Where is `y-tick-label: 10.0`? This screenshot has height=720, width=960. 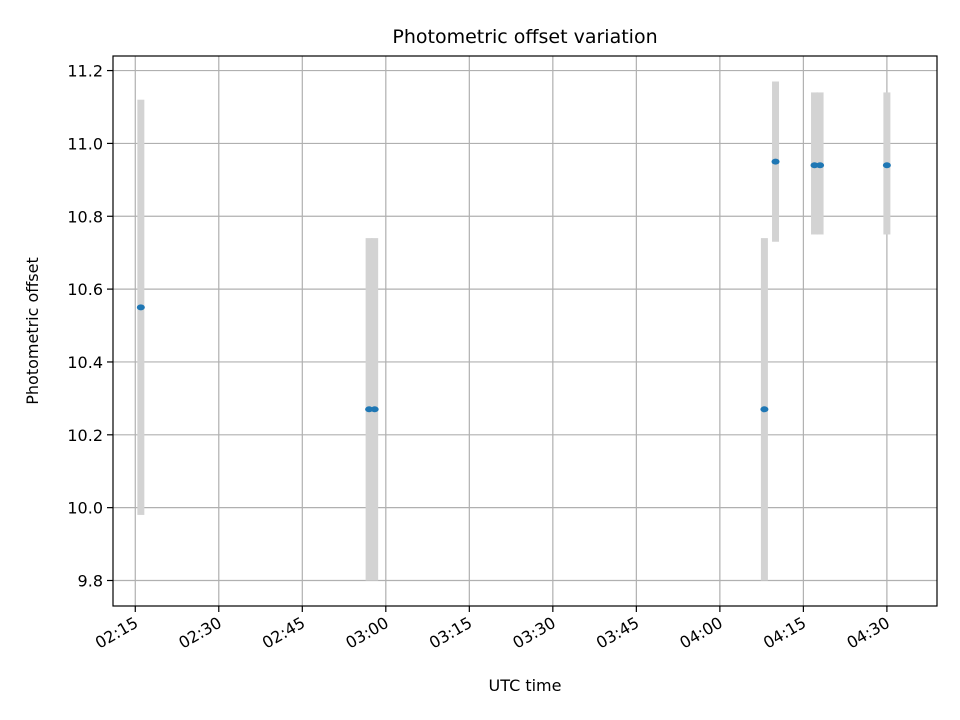
y-tick-label: 10.0 is located at coordinates (85, 508).